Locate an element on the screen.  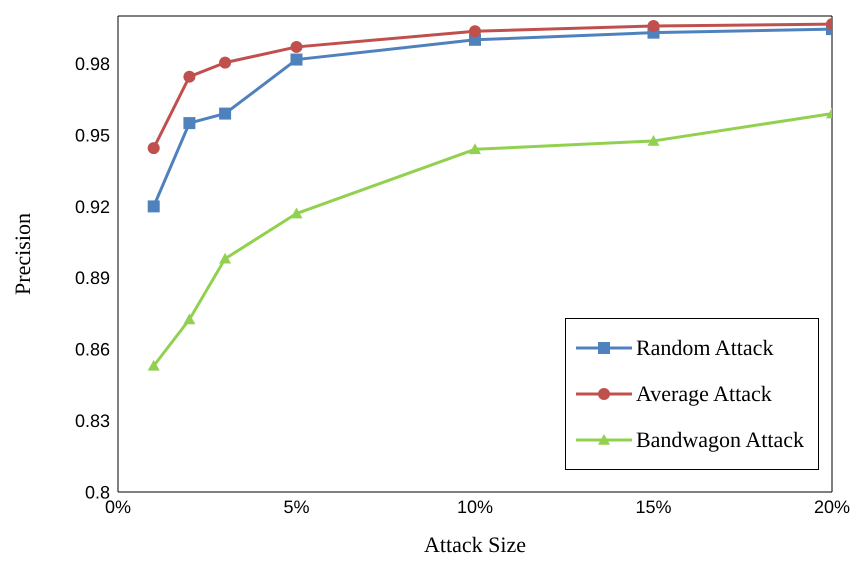
y-axis-title: Precision is located at coordinates (22, 254).